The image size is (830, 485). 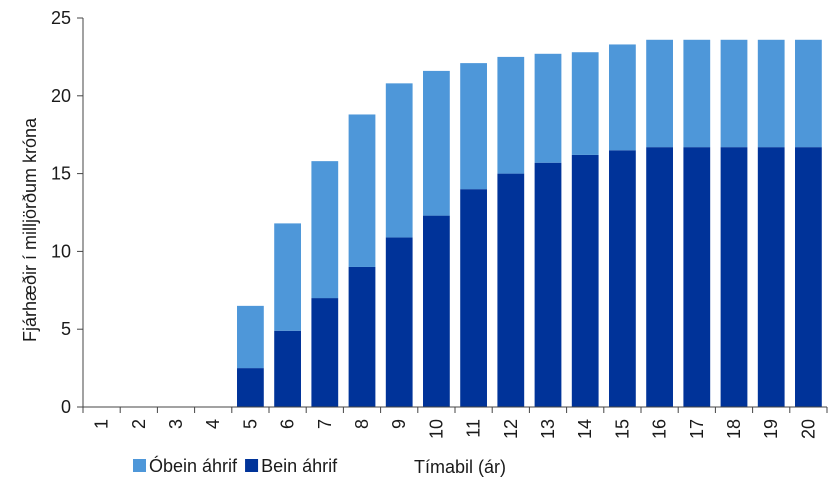 I want to click on x-tick-label-5: 5, so click(x=250, y=424).